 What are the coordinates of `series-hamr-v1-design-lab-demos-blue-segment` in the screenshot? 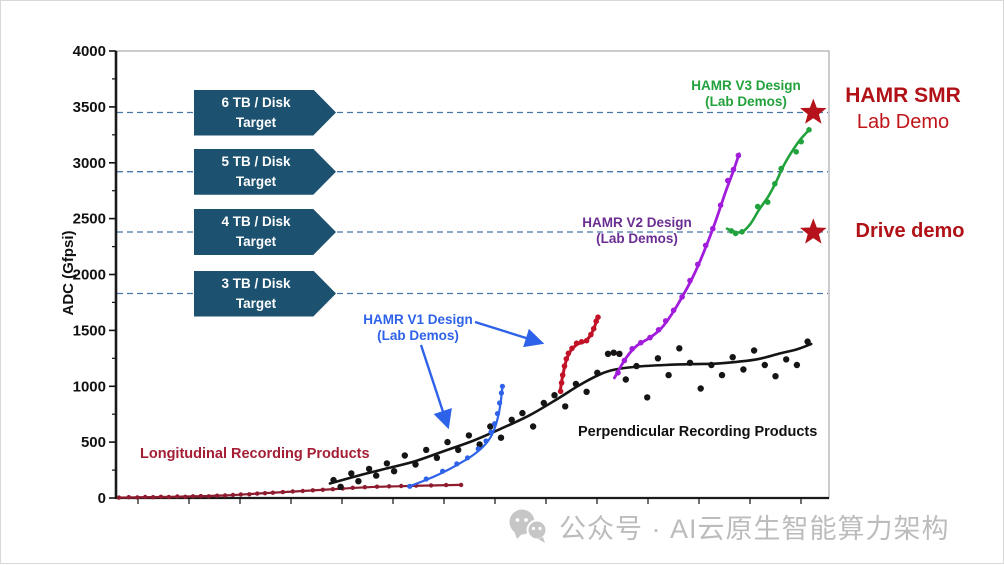 It's located at (456, 436).